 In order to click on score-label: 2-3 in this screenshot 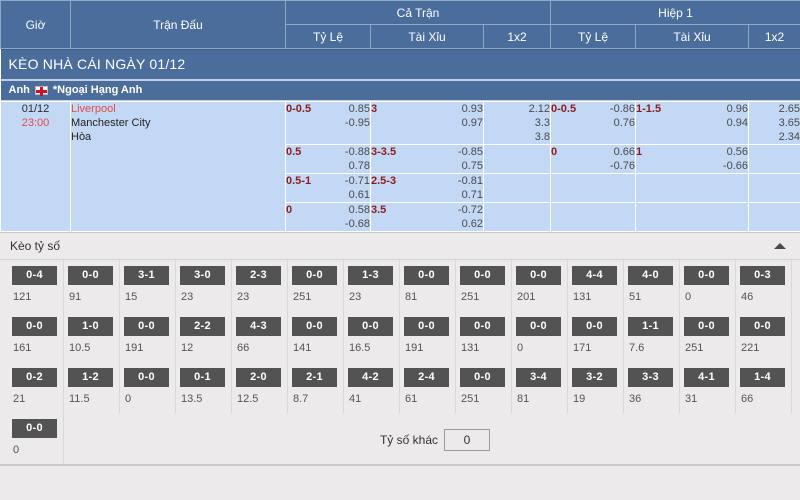, I will do `click(258, 275)`.